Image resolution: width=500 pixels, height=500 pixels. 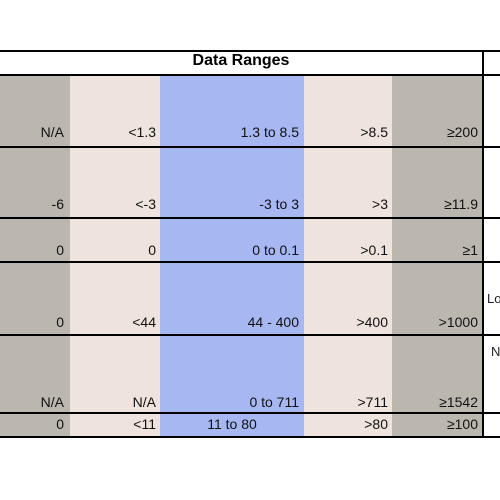 I want to click on cell: <44, so click(x=144, y=322).